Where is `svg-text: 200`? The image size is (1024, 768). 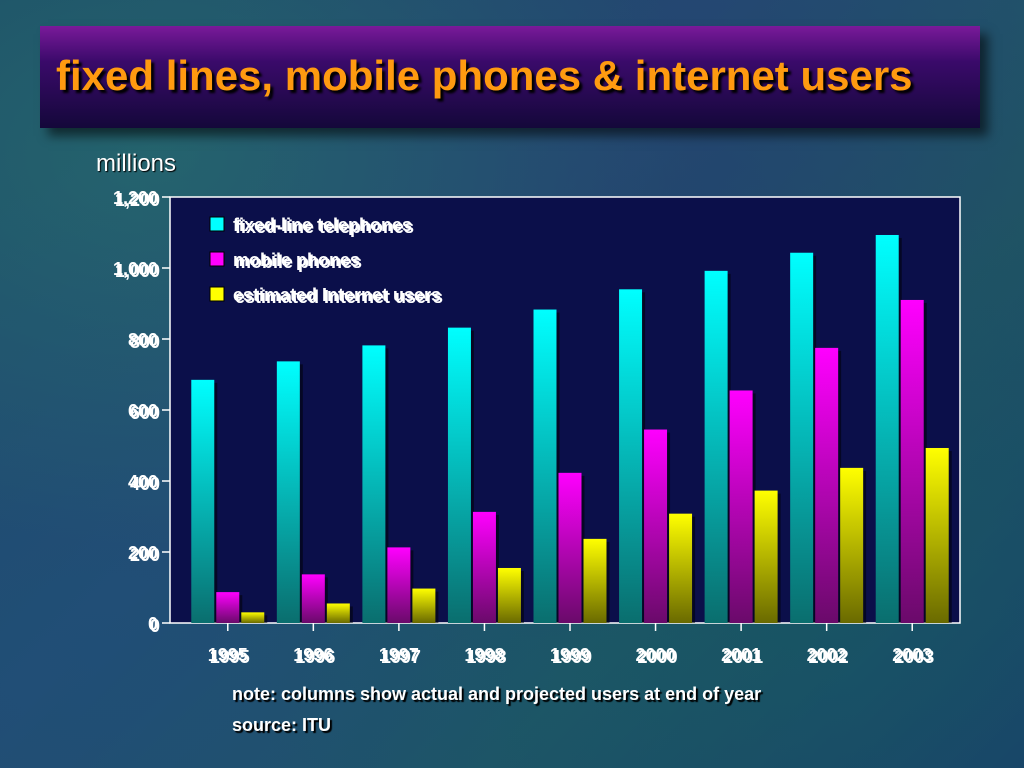 svg-text: 200 is located at coordinates (145, 555).